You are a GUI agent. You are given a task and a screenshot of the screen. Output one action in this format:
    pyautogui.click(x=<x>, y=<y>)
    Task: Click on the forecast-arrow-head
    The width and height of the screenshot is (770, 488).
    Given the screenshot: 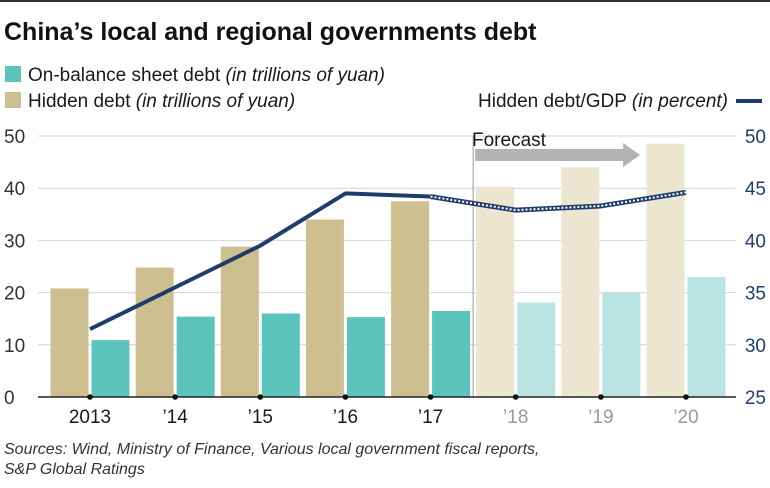 What is the action you would take?
    pyautogui.click(x=632, y=155)
    